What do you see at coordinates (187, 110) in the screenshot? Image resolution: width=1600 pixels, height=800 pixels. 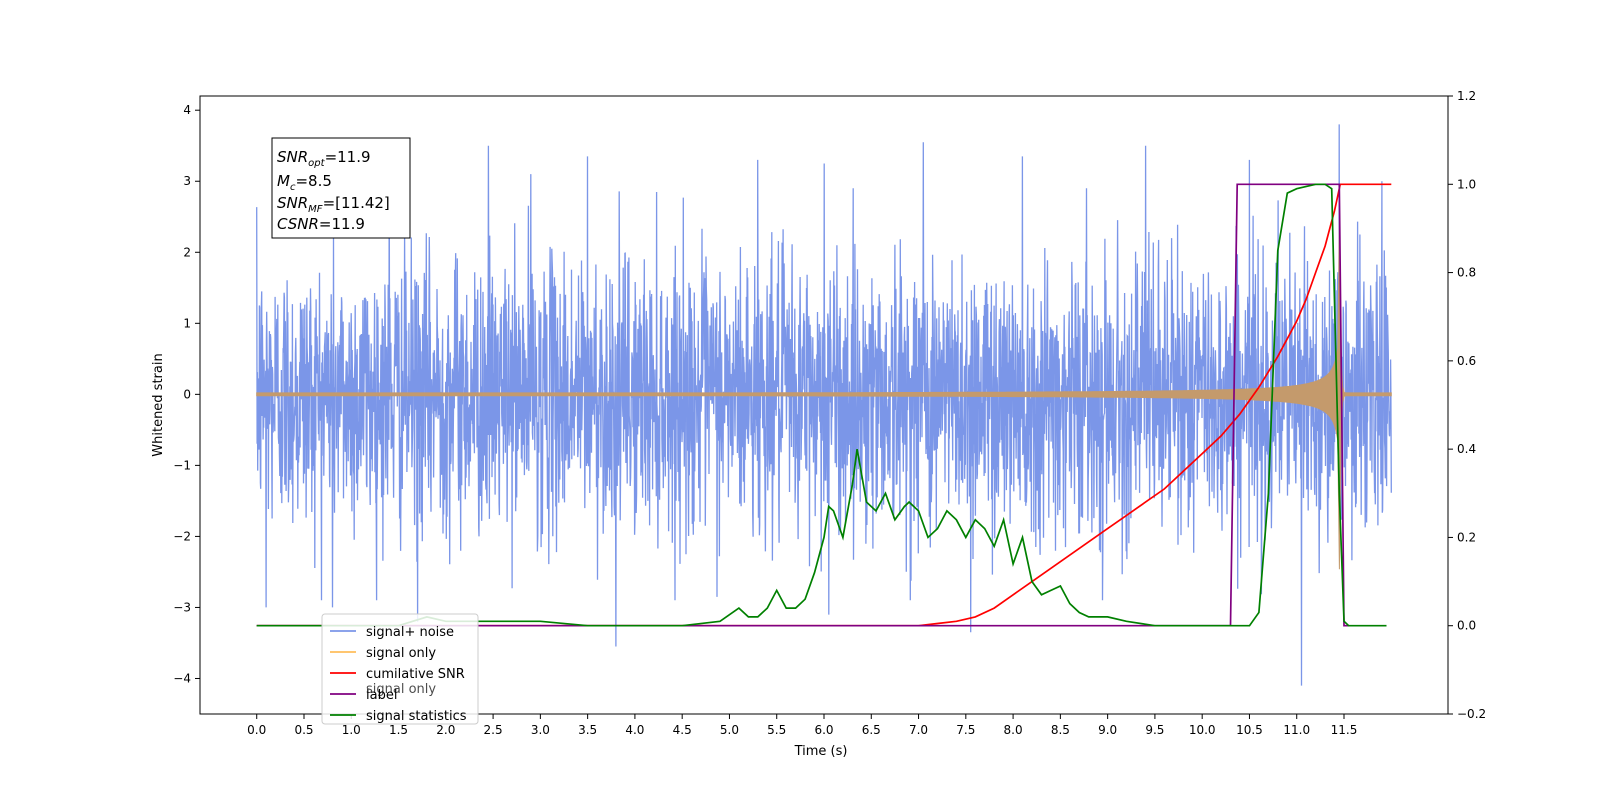 I see `y-tick-label: 4` at bounding box center [187, 110].